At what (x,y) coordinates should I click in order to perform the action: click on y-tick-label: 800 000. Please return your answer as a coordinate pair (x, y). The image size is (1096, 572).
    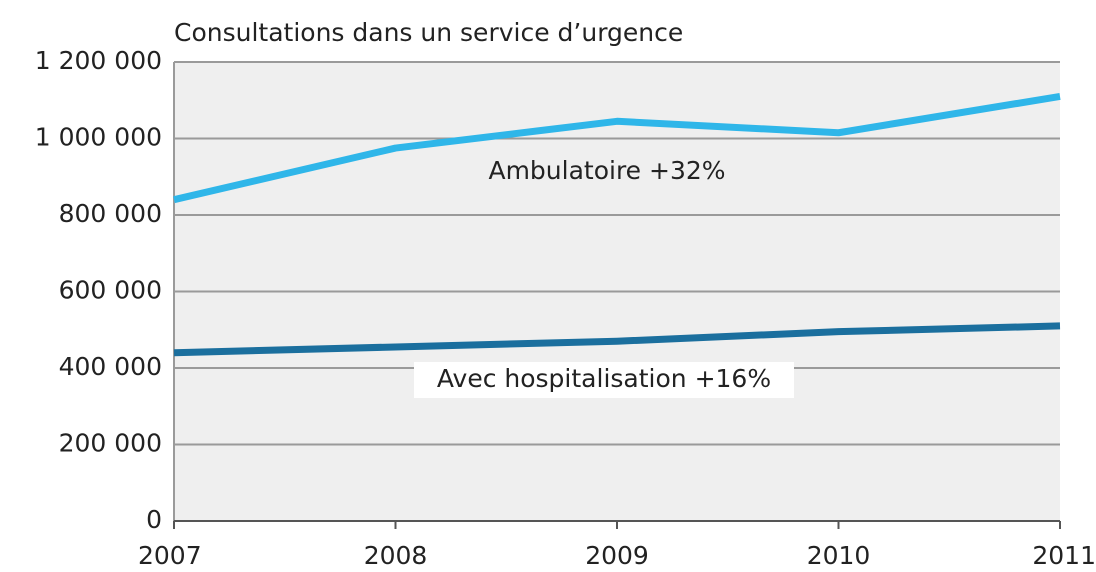
    Looking at the image, I should click on (110, 213).